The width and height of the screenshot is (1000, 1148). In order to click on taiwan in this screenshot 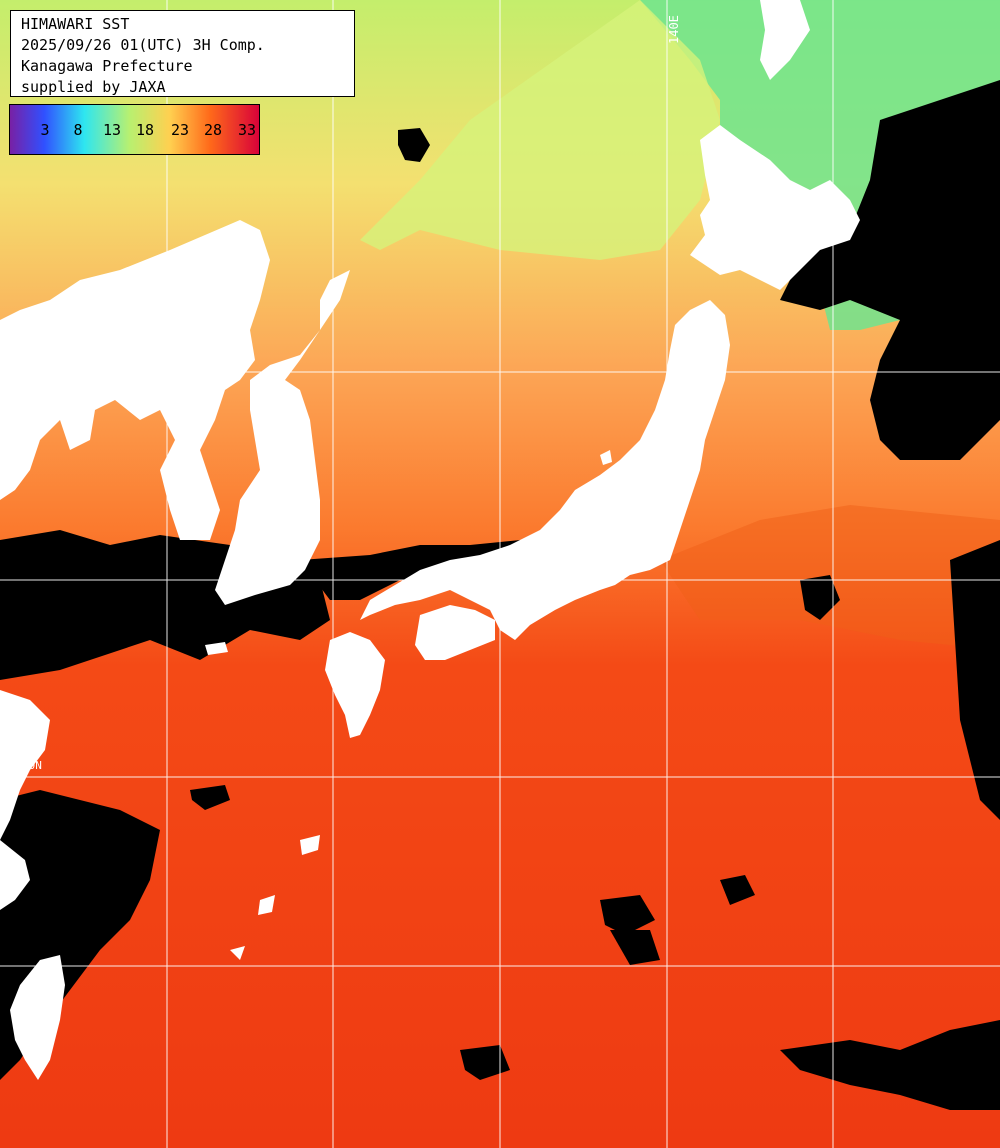, I will do `click(37, 1017)`.